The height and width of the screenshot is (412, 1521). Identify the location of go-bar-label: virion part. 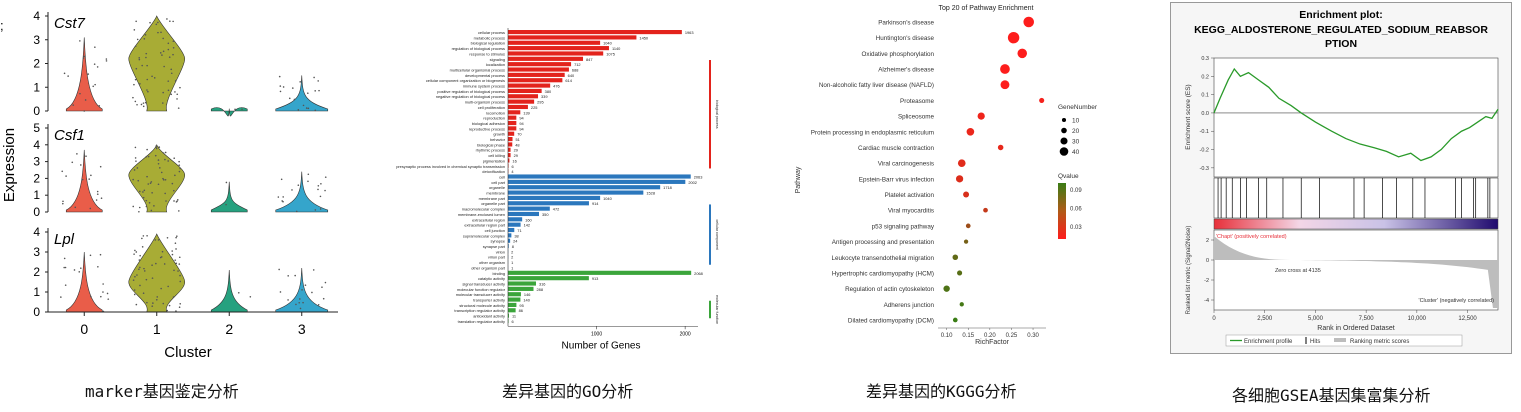
(497, 257).